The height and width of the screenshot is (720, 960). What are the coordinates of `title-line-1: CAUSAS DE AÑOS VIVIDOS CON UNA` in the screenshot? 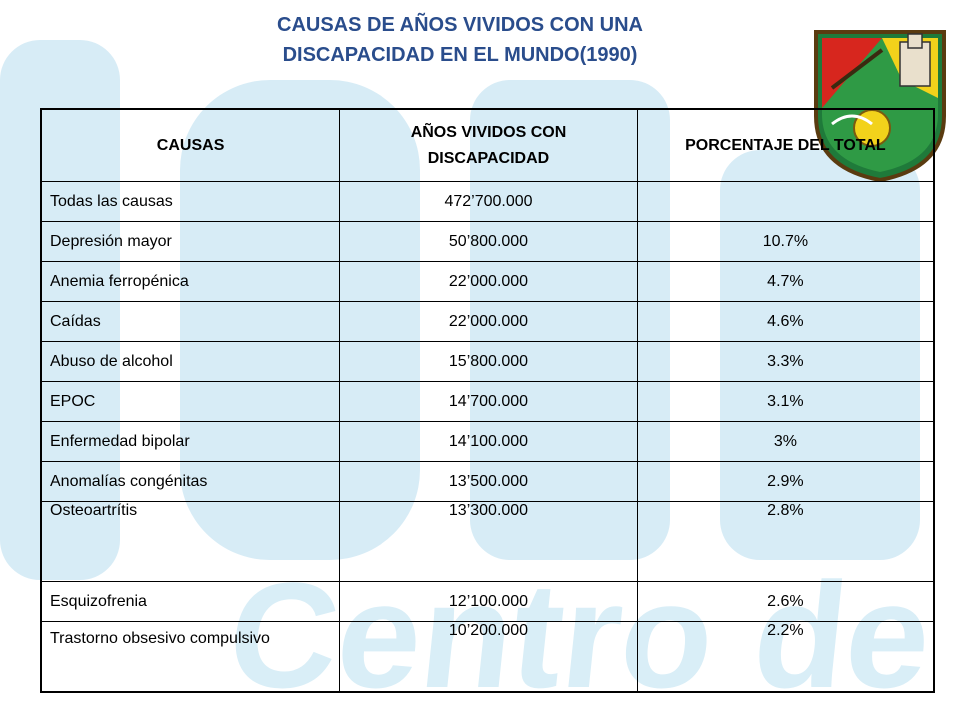 It's located at (460, 25).